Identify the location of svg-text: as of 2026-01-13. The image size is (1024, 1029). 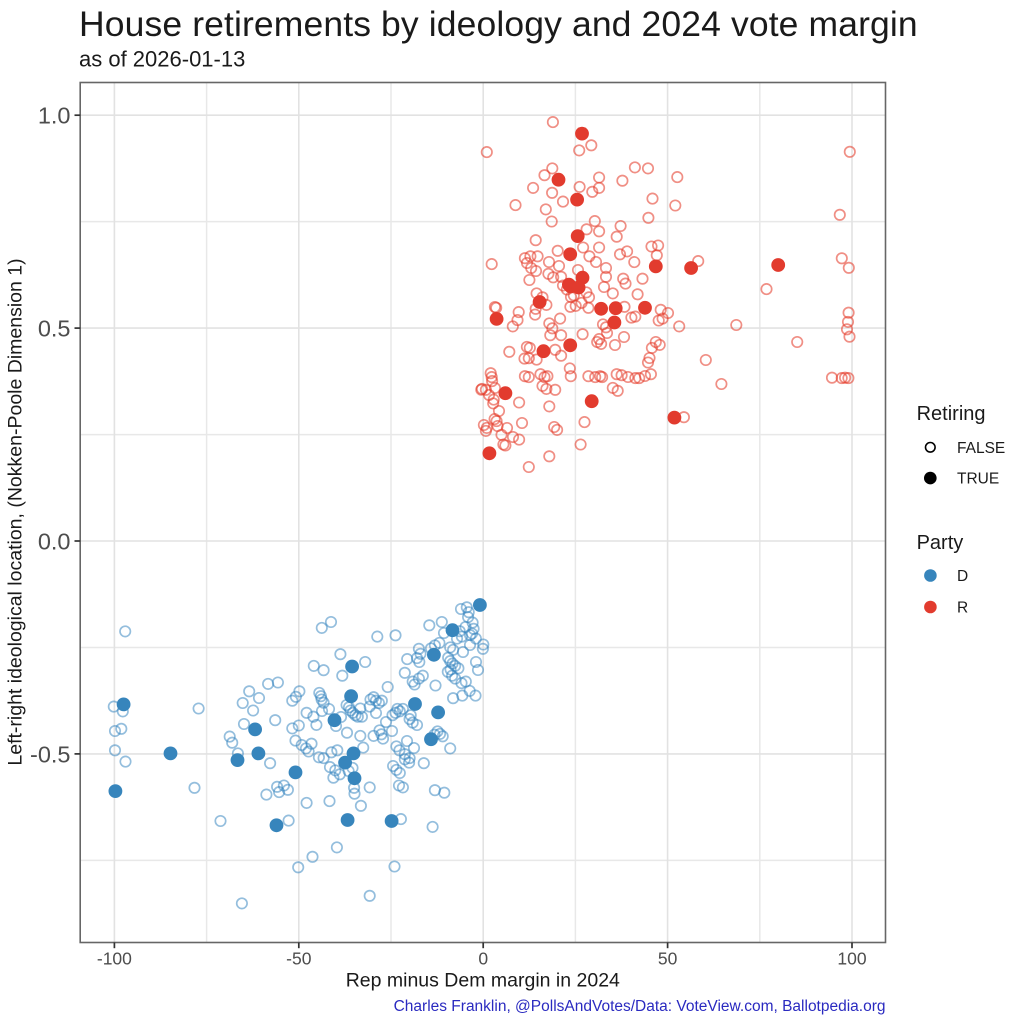
(162, 59).